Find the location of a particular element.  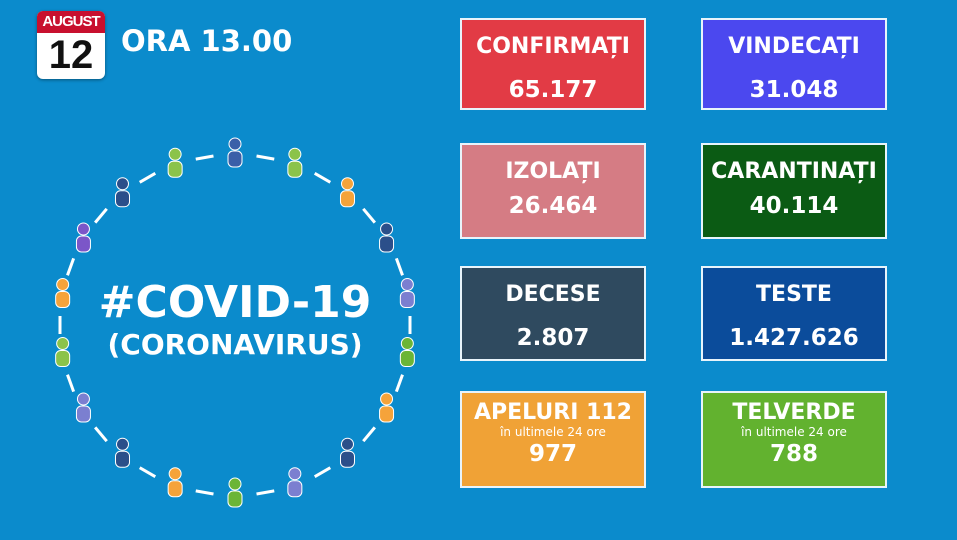

stat-label: APELURI 112 is located at coordinates (553, 412).